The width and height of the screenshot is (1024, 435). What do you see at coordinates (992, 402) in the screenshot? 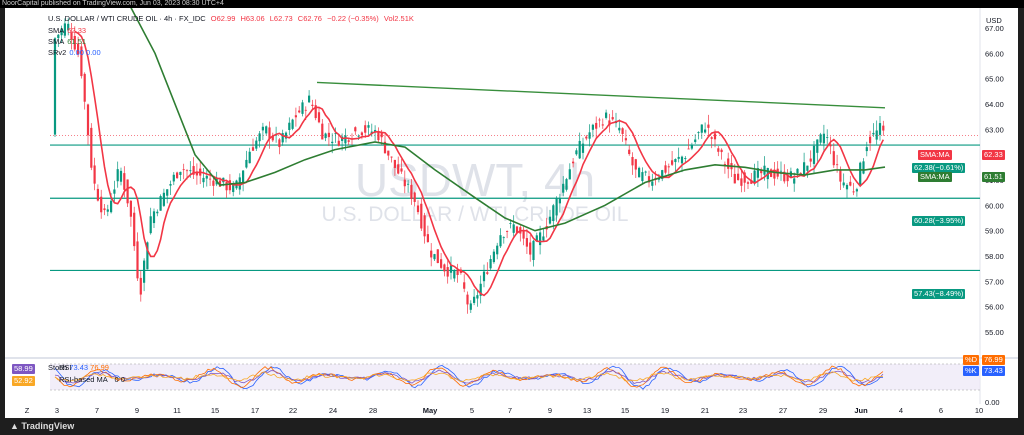
I see `osc-axis-bottom: 0.00` at bounding box center [992, 402].